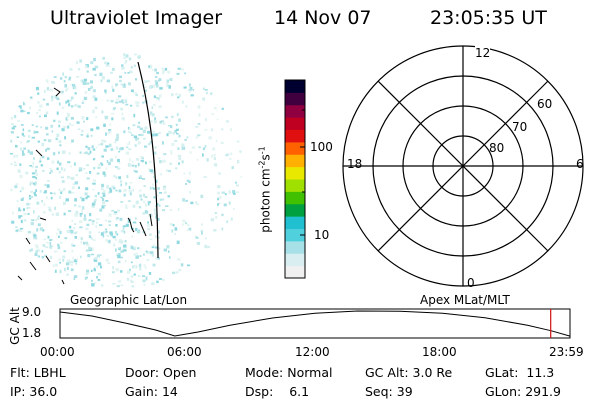  Describe the element at coordinates (439, 352) in the screenshot. I see `timeline-x-tick-3: 18:00` at that location.